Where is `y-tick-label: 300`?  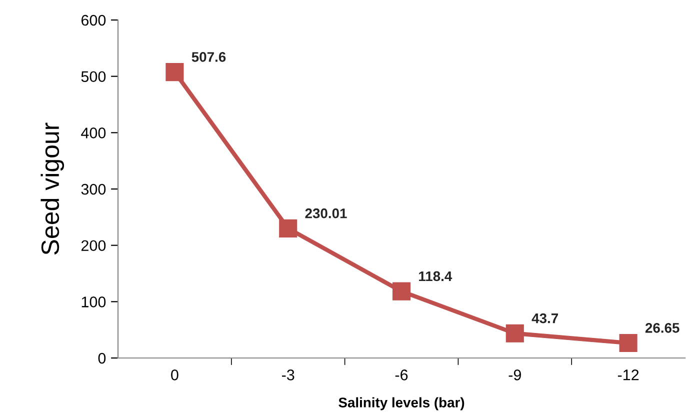
y-tick-label: 300 is located at coordinates (93, 189).